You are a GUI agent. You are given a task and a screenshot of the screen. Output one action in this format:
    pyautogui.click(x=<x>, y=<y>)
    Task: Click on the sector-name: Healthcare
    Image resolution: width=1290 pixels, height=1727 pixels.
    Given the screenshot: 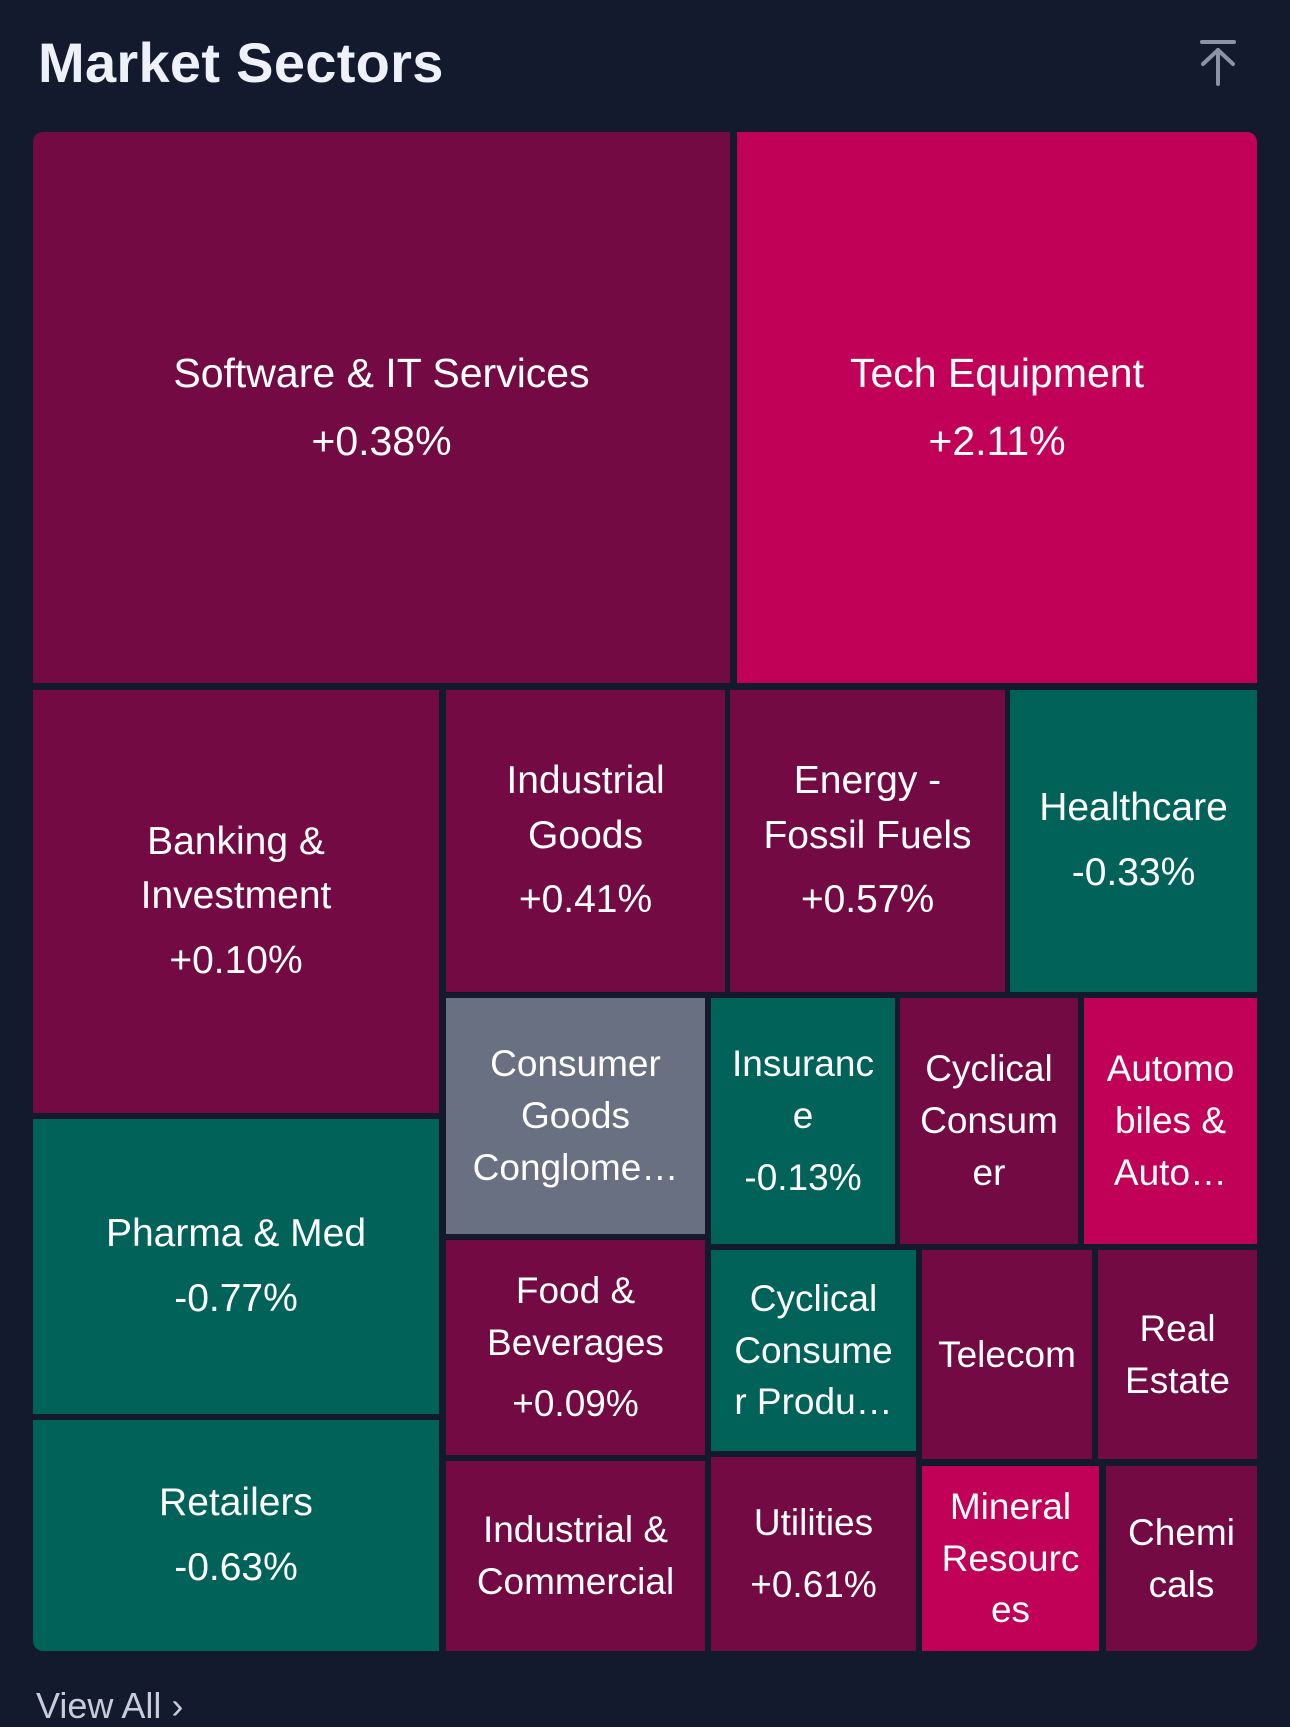 What is the action you would take?
    pyautogui.click(x=1133, y=808)
    